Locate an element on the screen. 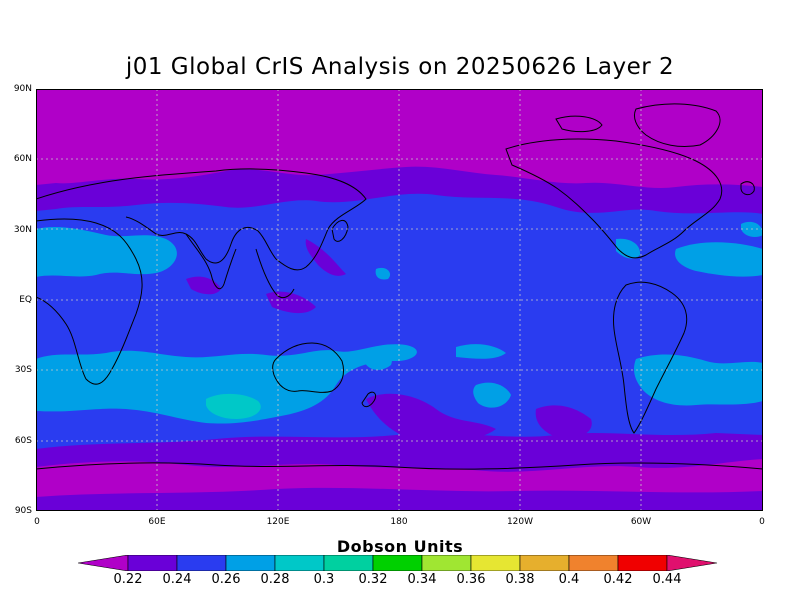 This screenshot has height=600, width=800. patch-n-atlantic-cyan is located at coordinates (106, 251).